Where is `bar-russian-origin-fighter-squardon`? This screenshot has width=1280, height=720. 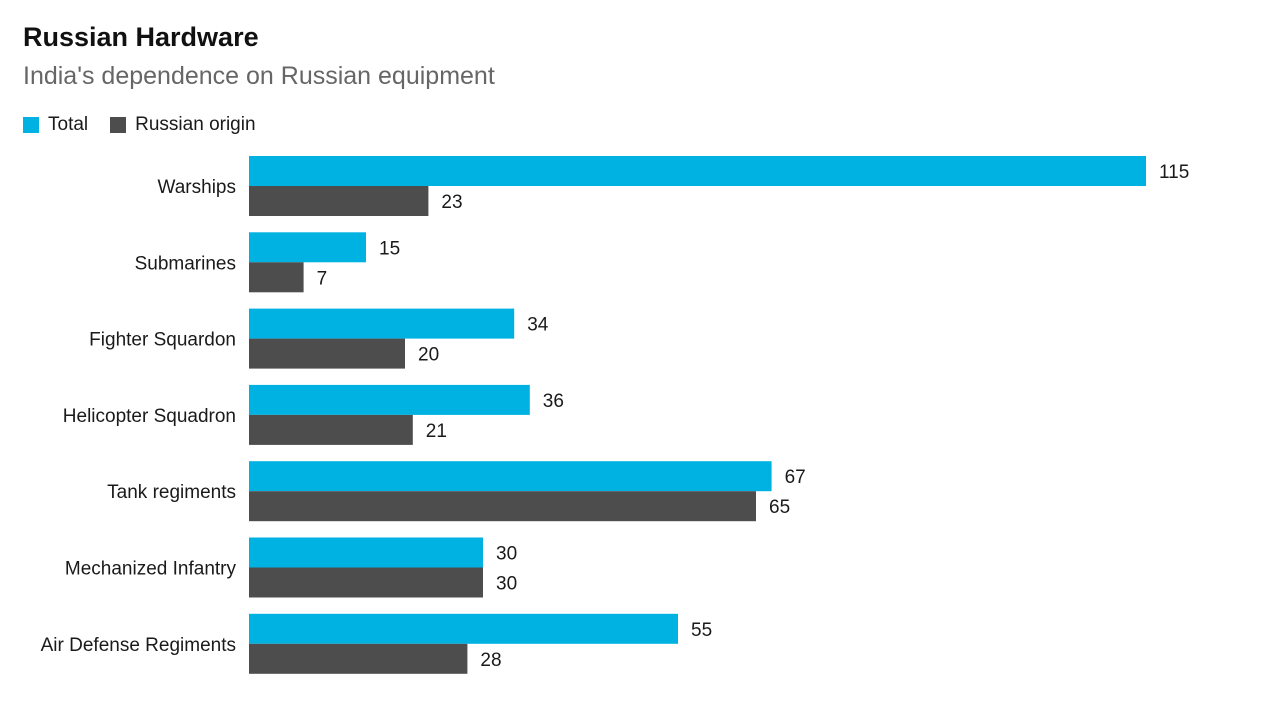 bar-russian-origin-fighter-squardon is located at coordinates (327, 353).